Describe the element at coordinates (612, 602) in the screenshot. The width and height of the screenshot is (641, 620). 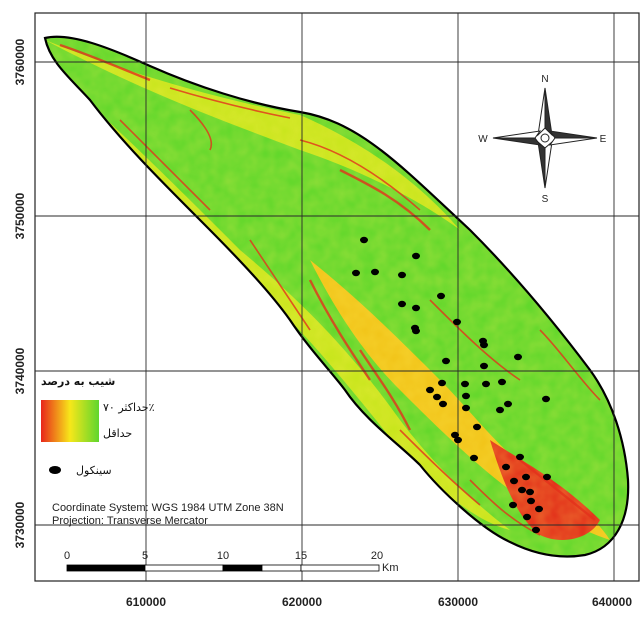
I see `x-tick-640000: 640000` at that location.